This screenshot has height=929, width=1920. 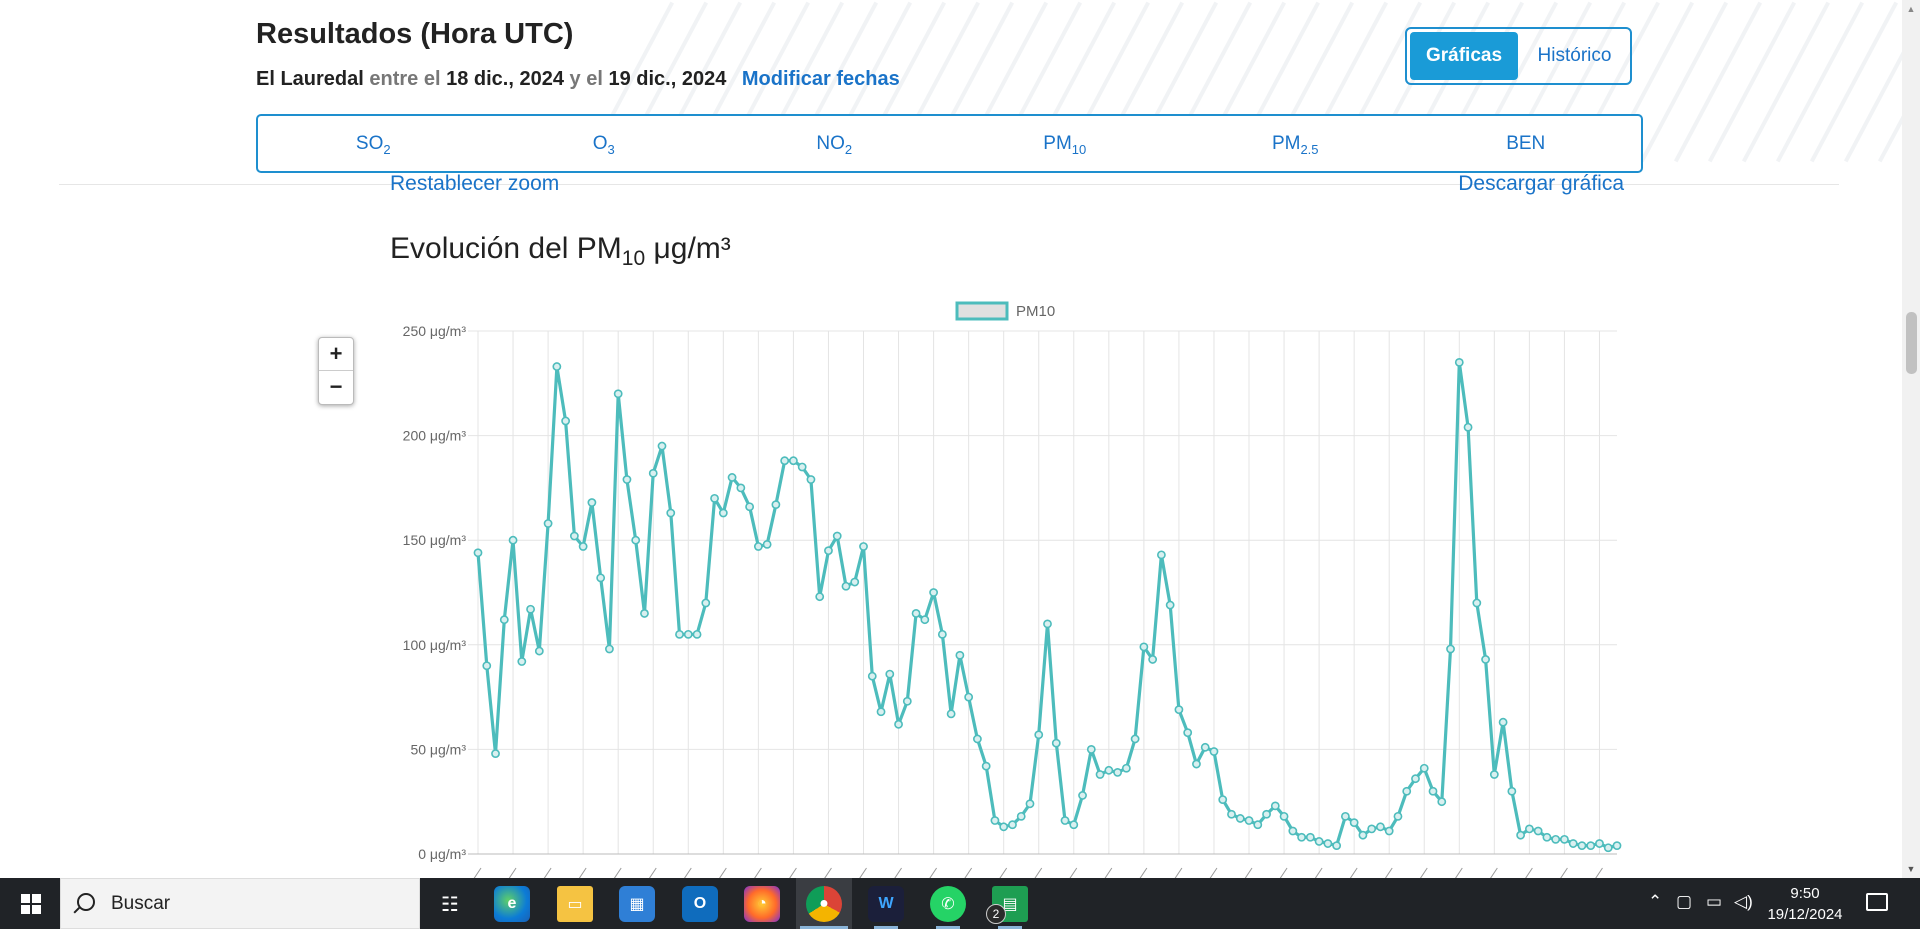 I want to click on download-chart-link: Descargar gráfica, so click(x=1541, y=183).